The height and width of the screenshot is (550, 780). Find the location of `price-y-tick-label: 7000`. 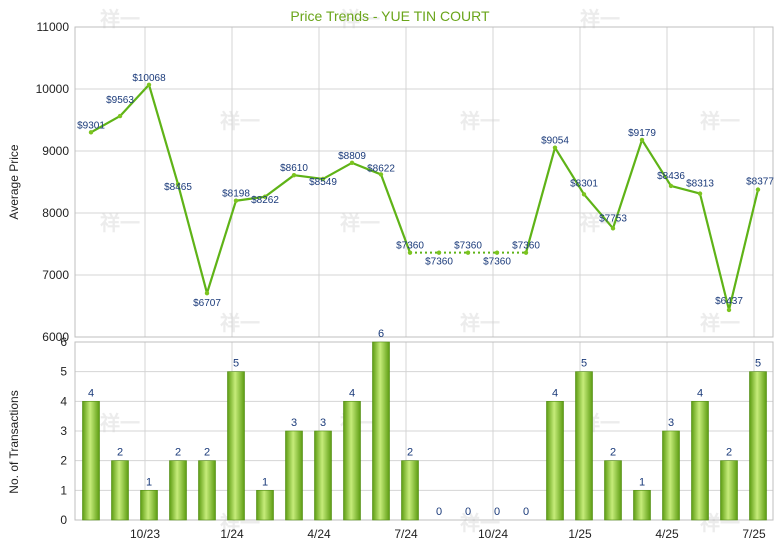

price-y-tick-label: 7000 is located at coordinates (55, 275).